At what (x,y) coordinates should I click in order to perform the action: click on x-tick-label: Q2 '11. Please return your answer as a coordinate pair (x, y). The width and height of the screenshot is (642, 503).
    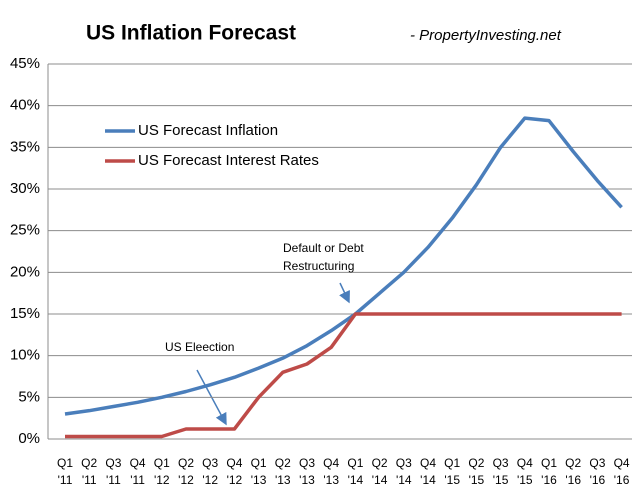
    Looking at the image, I should click on (89, 471).